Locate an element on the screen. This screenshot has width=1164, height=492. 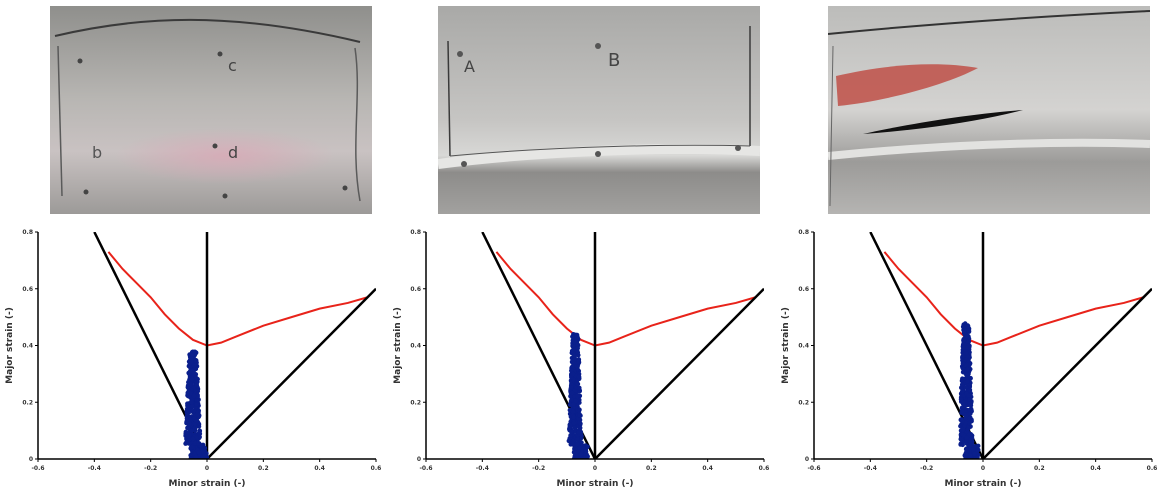
x-tick-label: 0 is located at coordinates (983, 468).